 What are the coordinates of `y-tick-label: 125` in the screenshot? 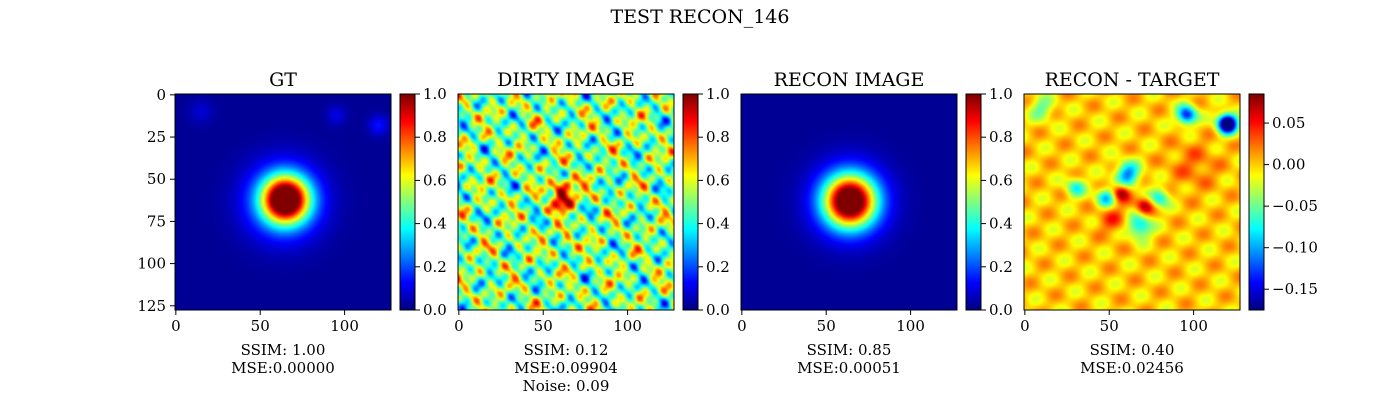 It's located at (151, 306).